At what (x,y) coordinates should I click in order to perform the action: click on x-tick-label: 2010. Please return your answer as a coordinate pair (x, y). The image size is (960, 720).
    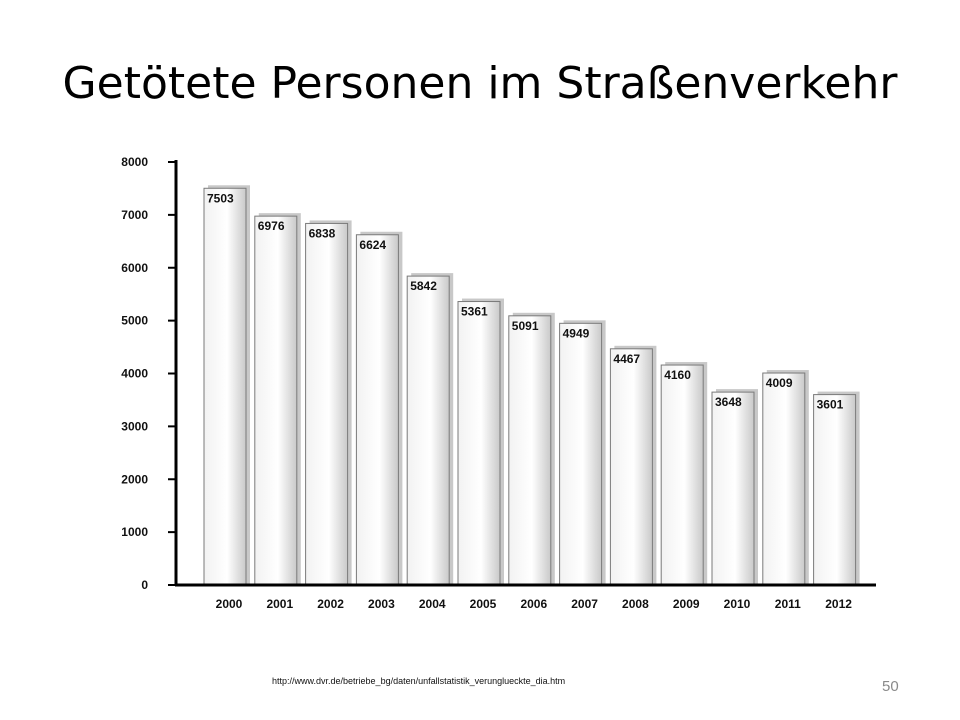
    Looking at the image, I should click on (737, 604).